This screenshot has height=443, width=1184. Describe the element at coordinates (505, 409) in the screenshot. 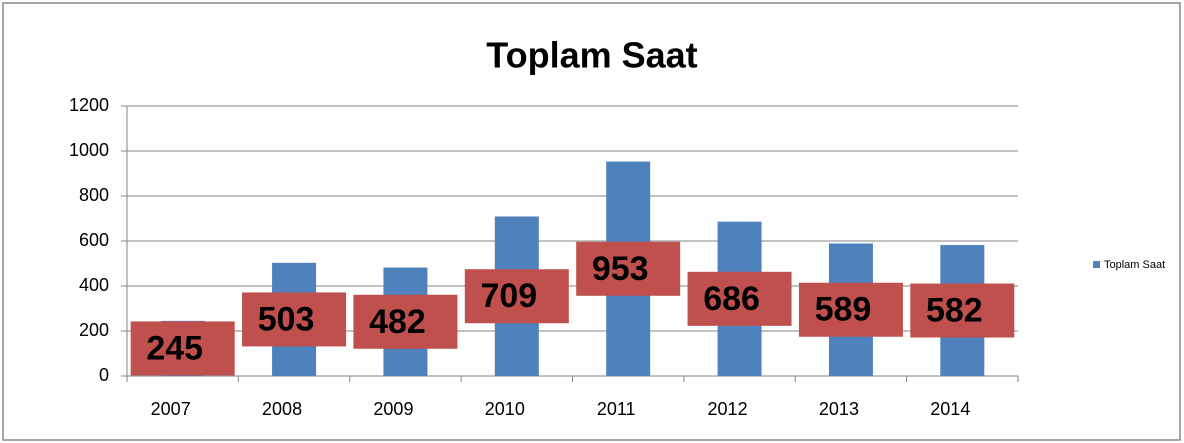

I see `x-tick-label: 2010` at that location.